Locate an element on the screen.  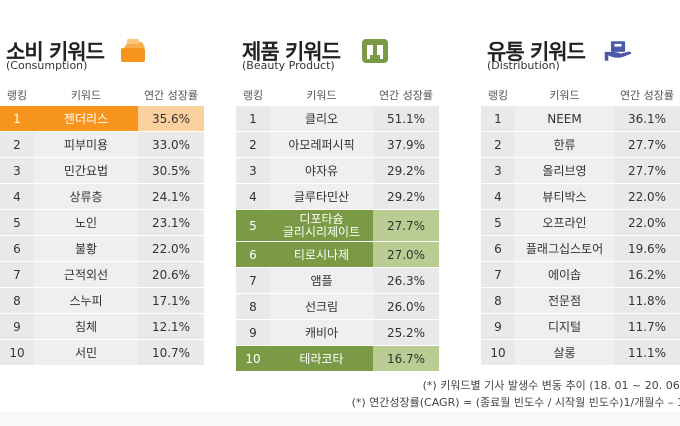
table-row: 10 서민 10.7% is located at coordinates (102, 353).